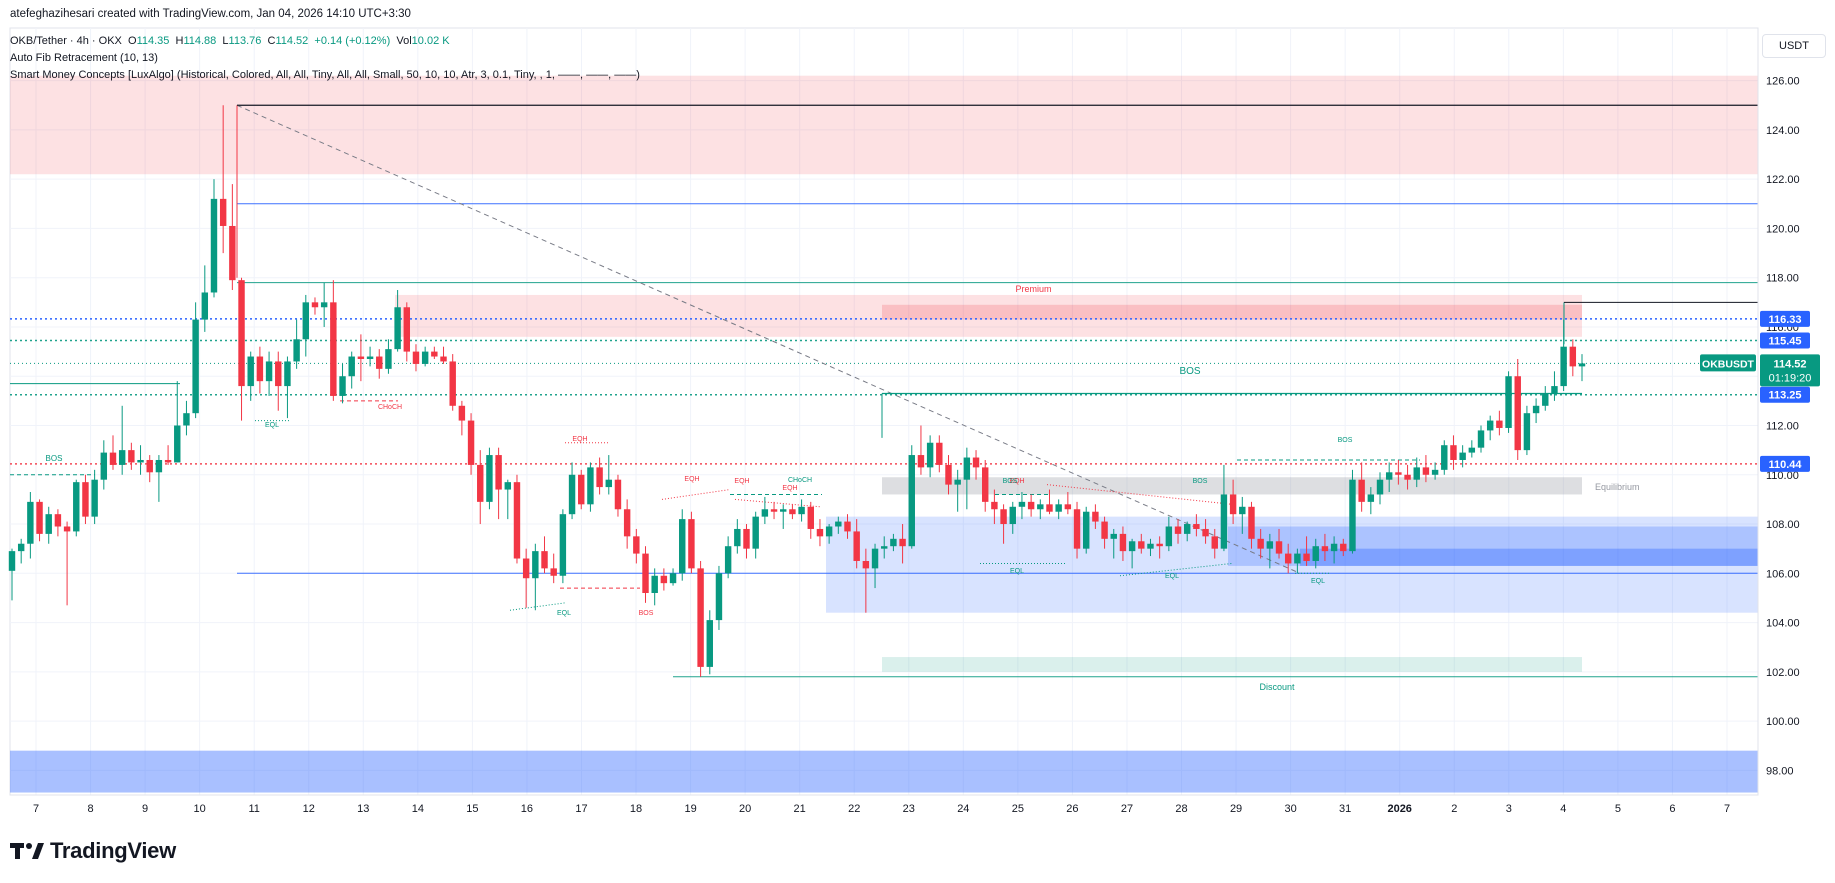 This screenshot has height=883, width=1835. Describe the element at coordinates (1784, 396) in the screenshot. I see `price-badge-label: 113.25` at that location.